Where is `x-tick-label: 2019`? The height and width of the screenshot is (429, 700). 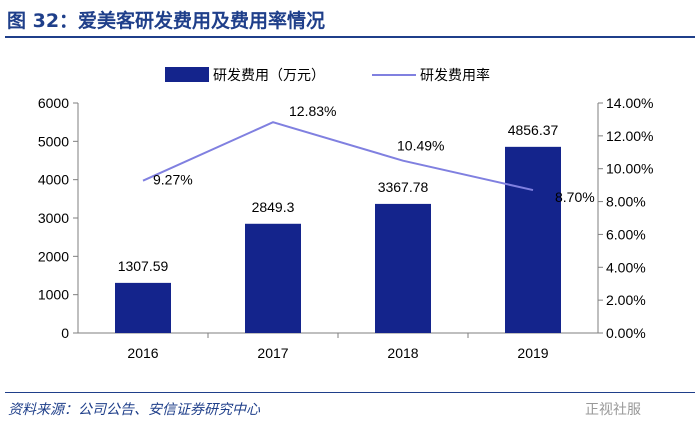
x-tick-label: 2019 is located at coordinates (532, 353).